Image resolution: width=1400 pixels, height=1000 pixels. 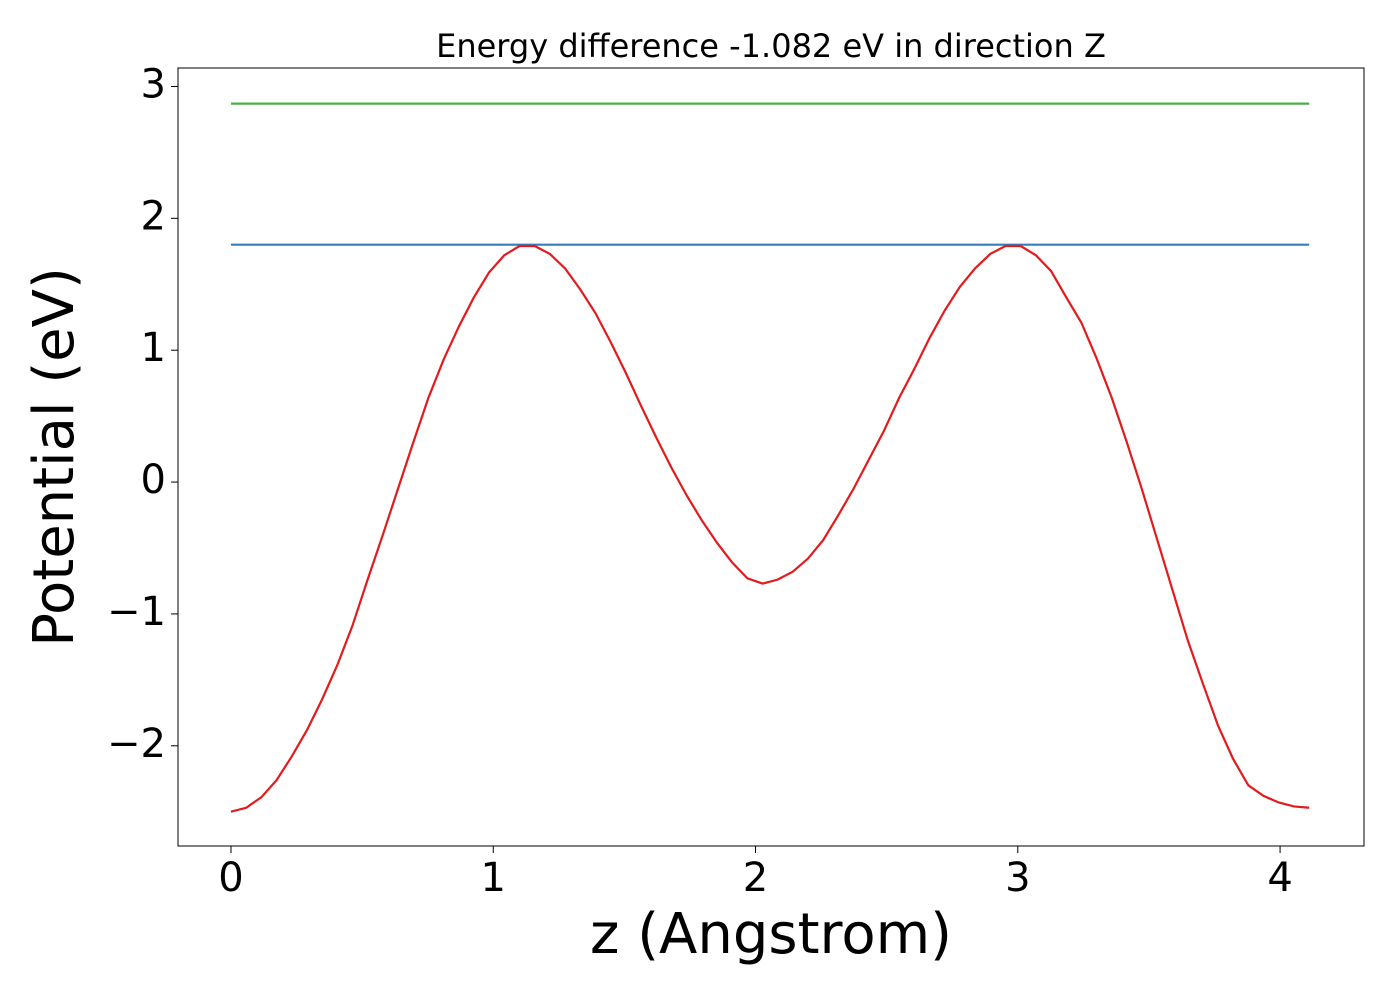 What do you see at coordinates (771, 934) in the screenshot?
I see `x-axis-label: z (Angstrom)` at bounding box center [771, 934].